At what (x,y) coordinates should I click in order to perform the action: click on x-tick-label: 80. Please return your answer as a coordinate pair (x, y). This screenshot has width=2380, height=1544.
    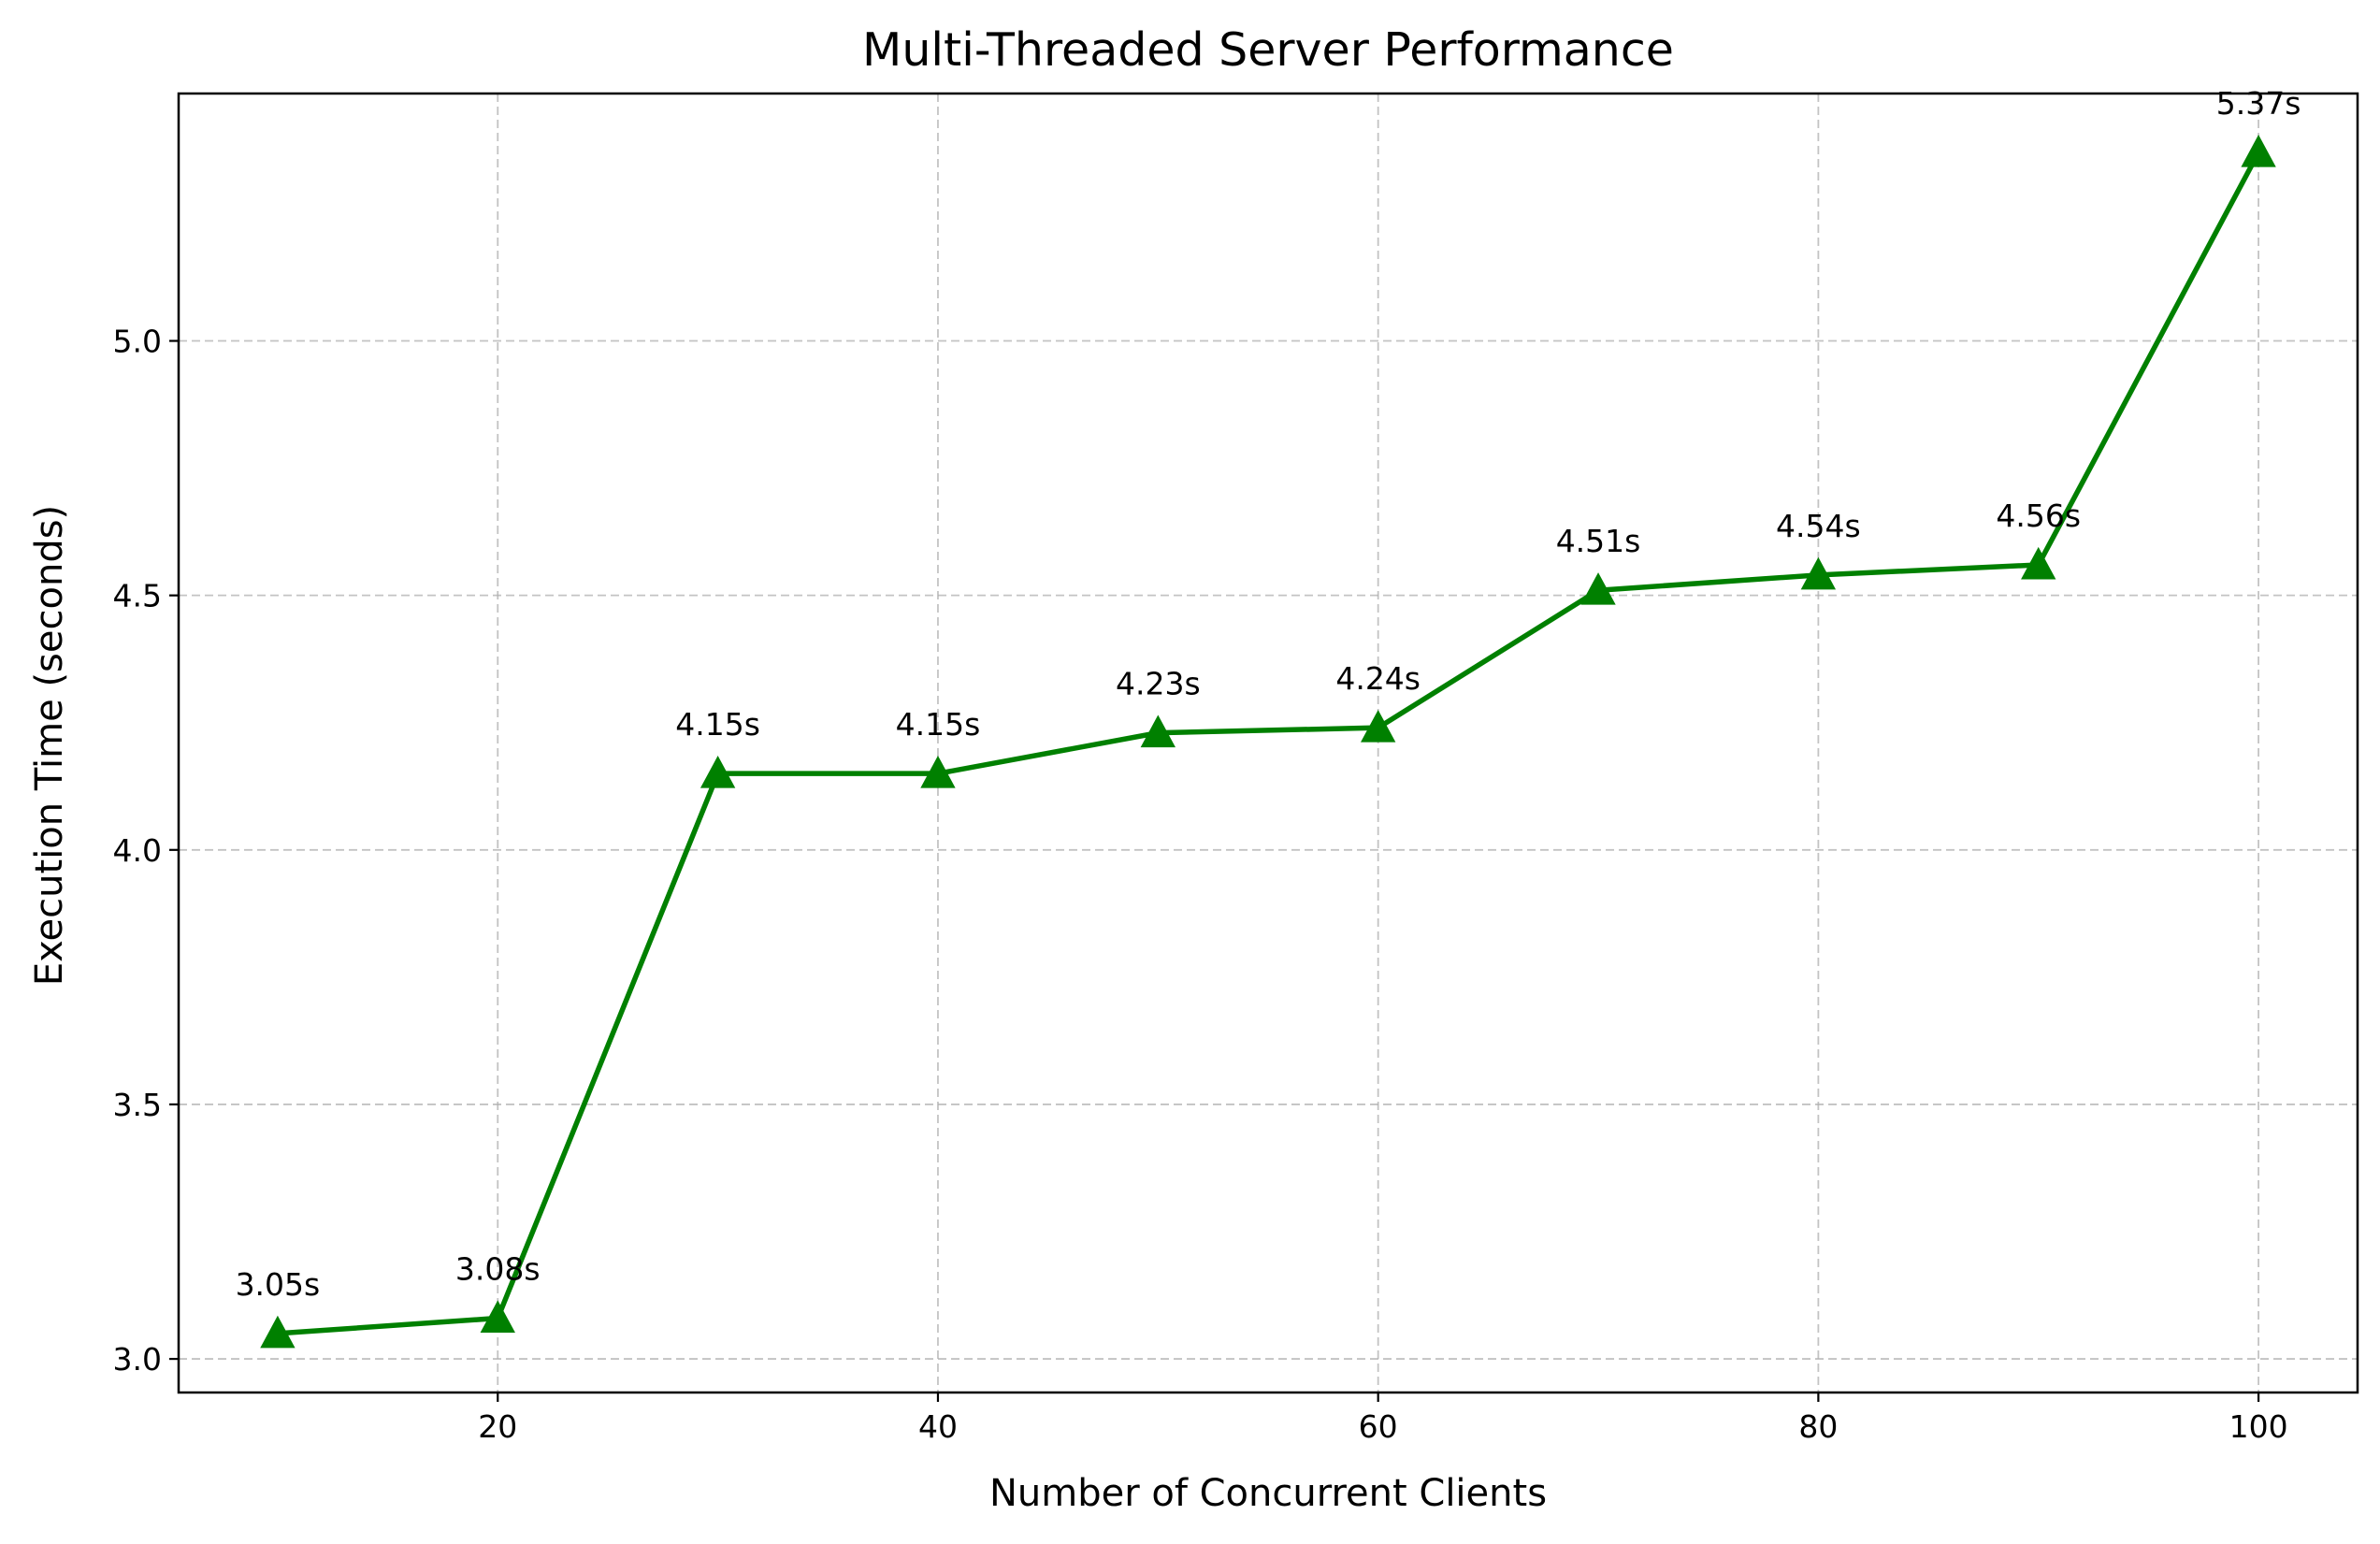
    Looking at the image, I should click on (1818, 1426).